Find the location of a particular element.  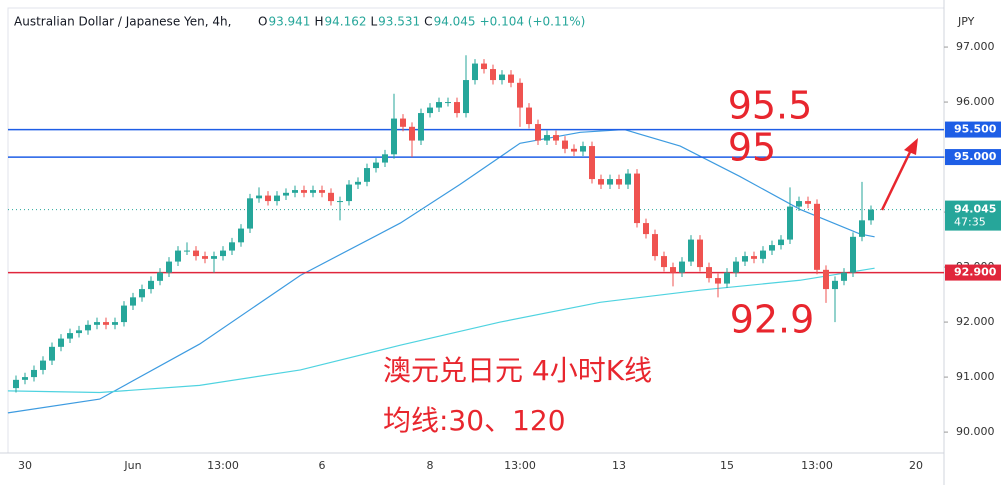

y-tick-label: 92.000 is located at coordinates (975, 321).